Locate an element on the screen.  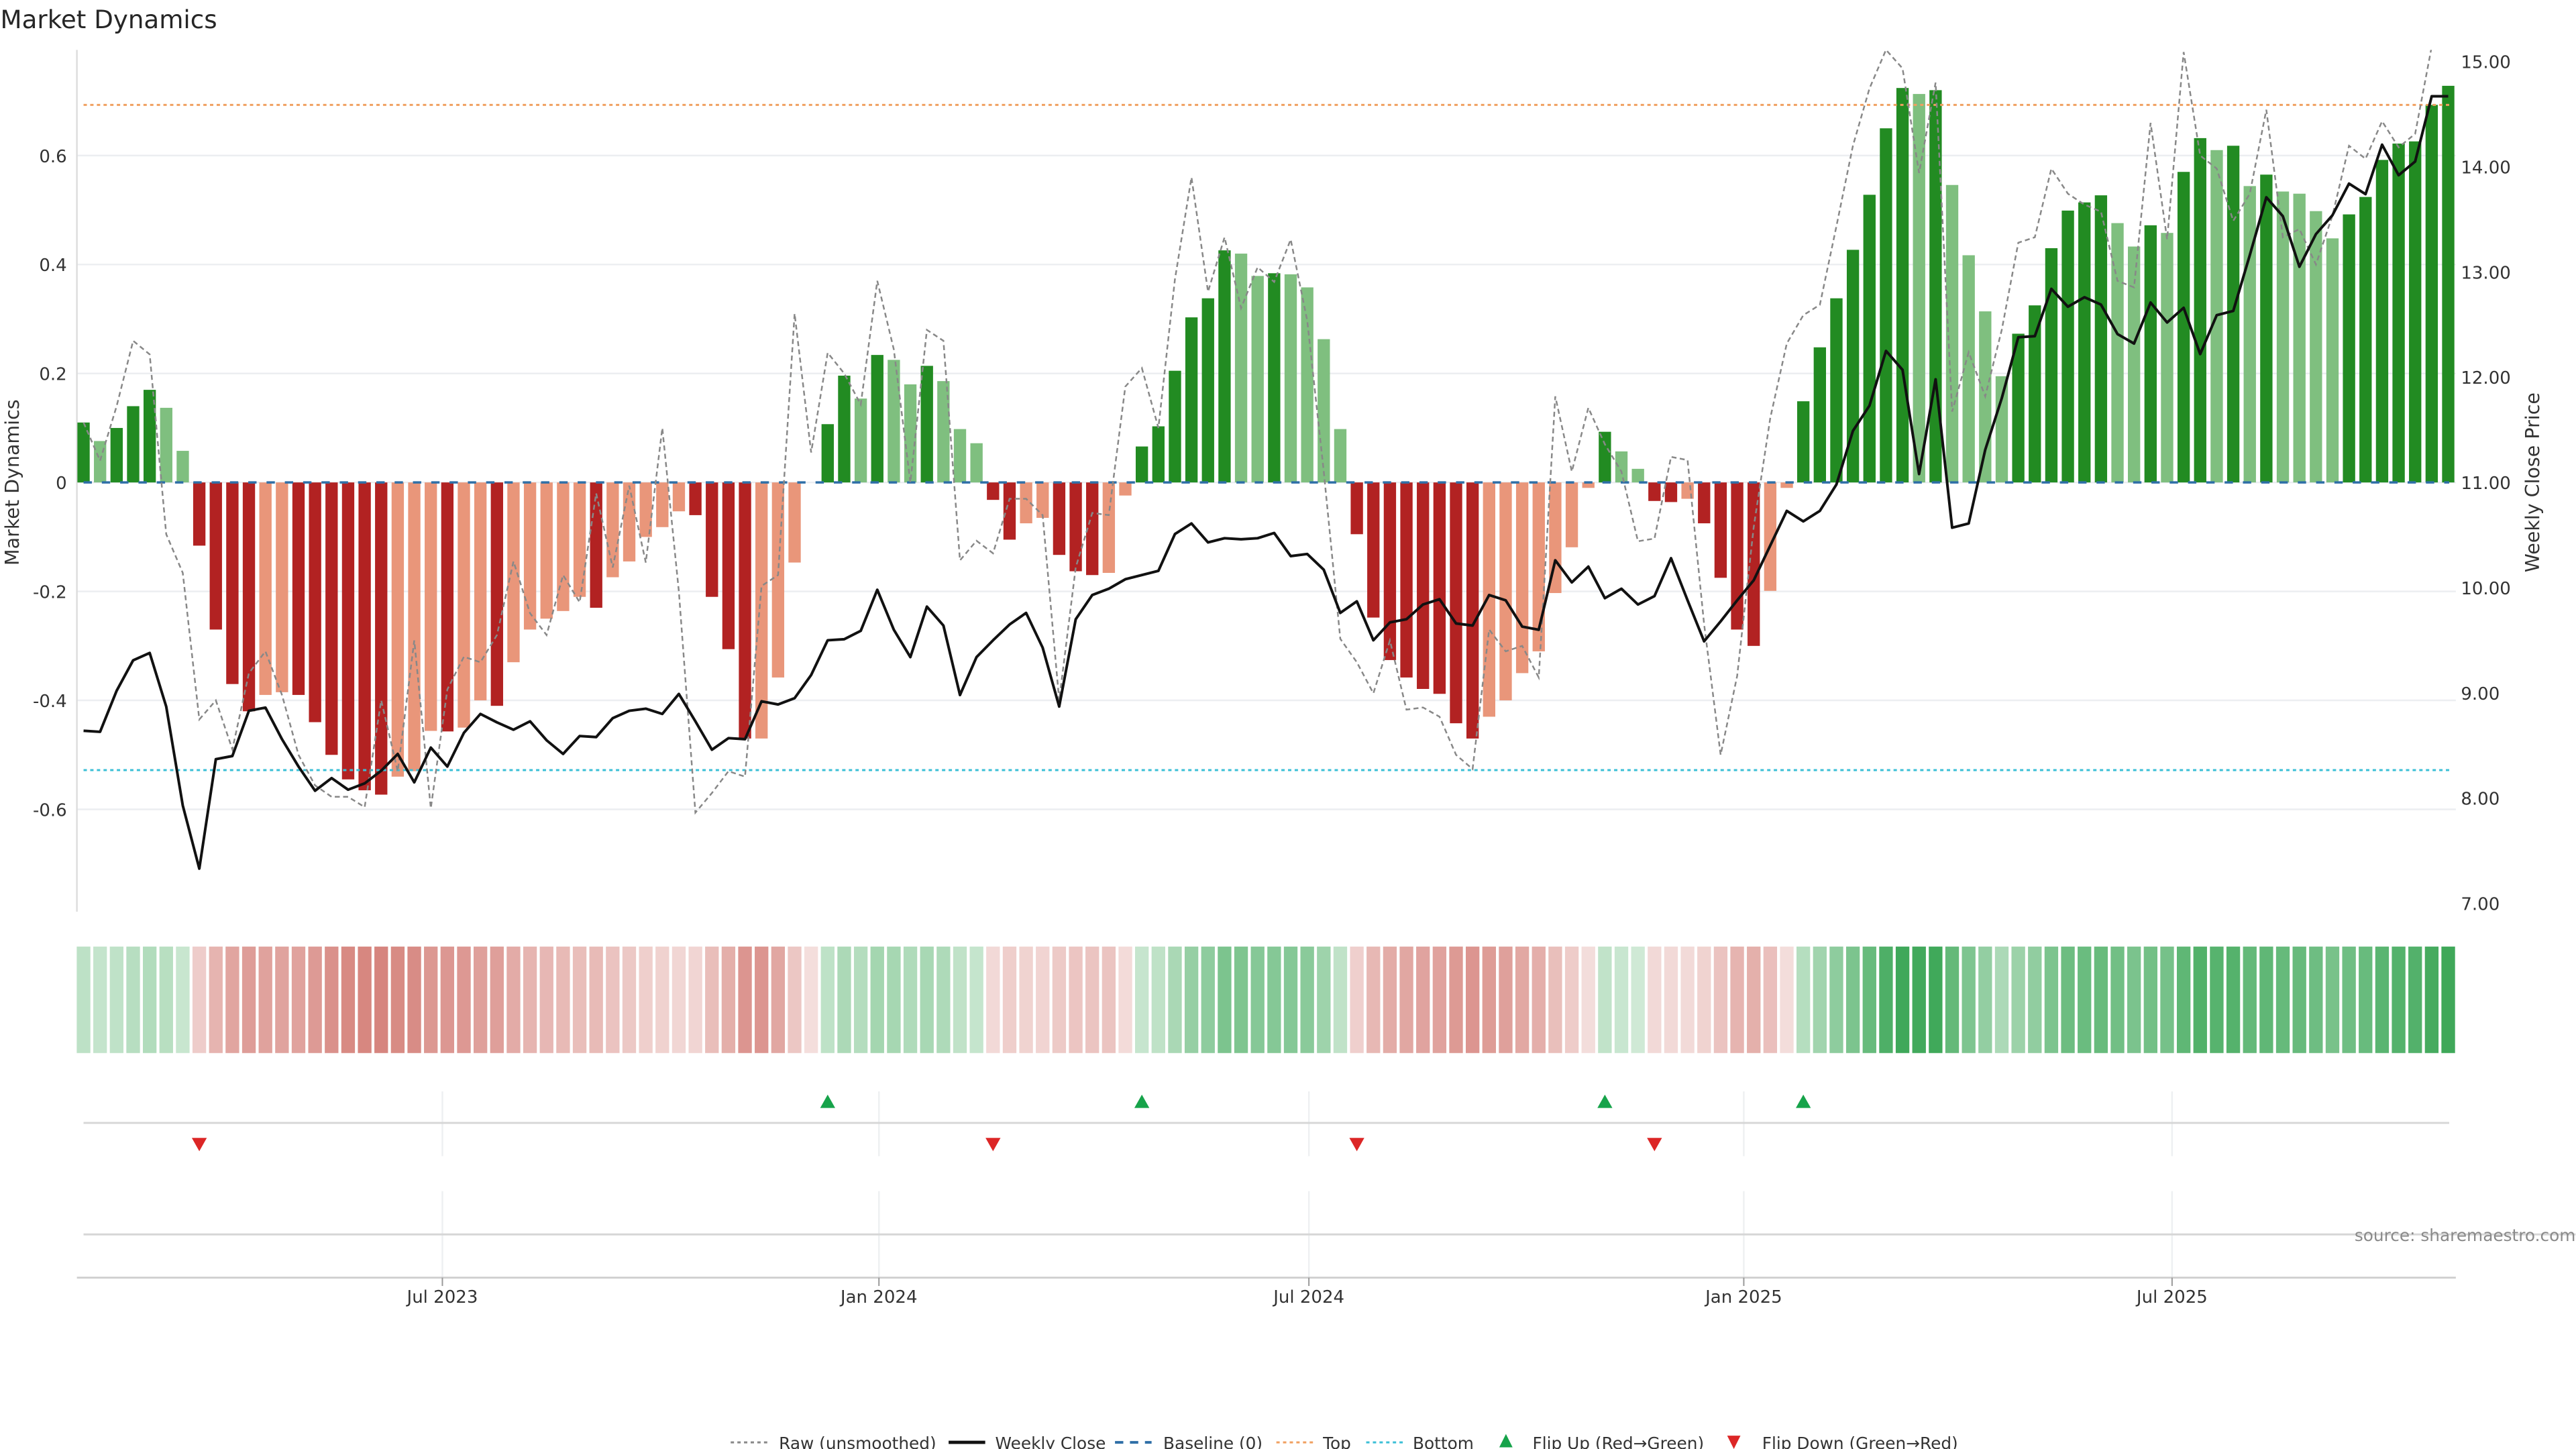
x-tick-label: Jul 2023 is located at coordinates (442, 1297).